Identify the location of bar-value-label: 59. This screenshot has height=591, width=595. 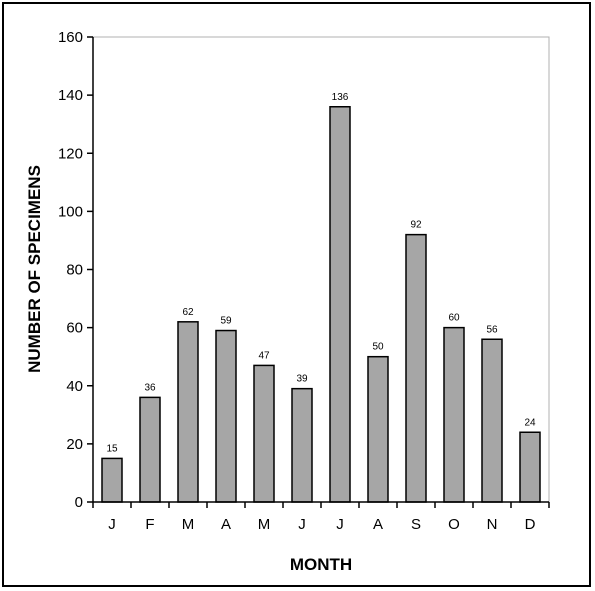
(226, 321).